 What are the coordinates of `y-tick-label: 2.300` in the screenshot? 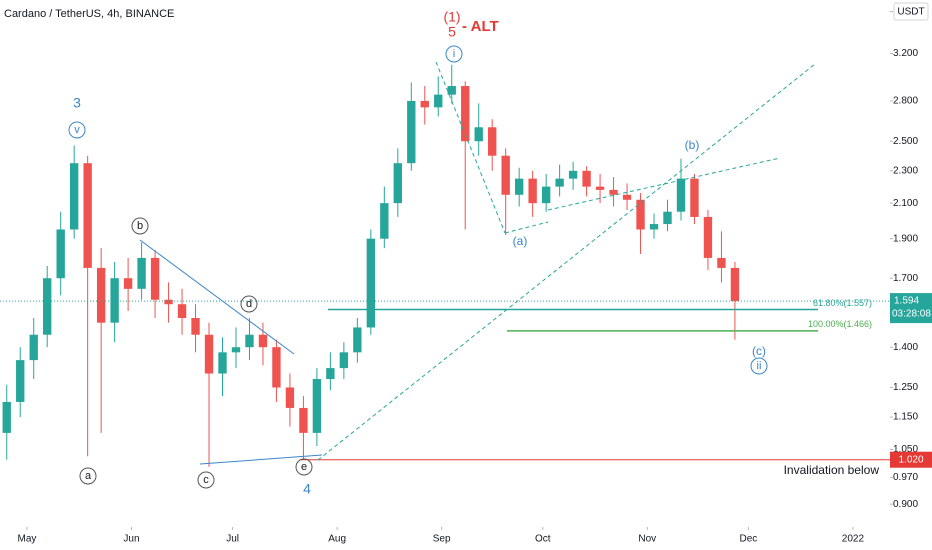 It's located at (905, 170).